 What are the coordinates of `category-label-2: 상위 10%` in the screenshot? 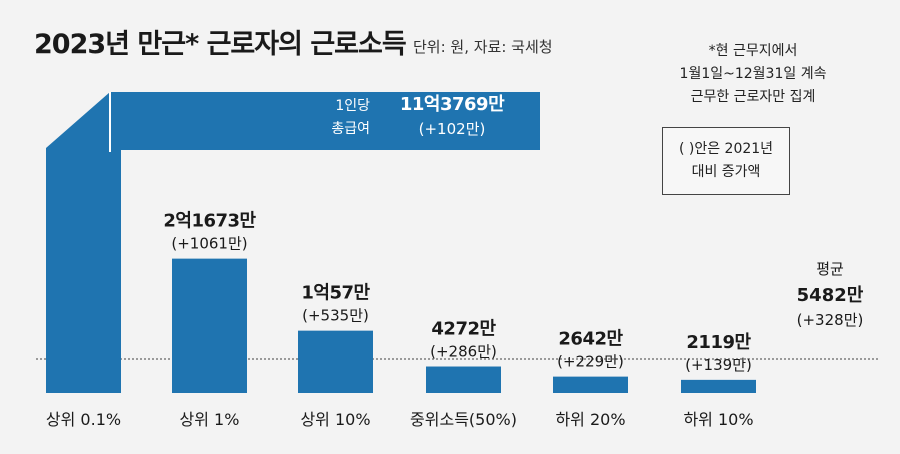 It's located at (335, 419).